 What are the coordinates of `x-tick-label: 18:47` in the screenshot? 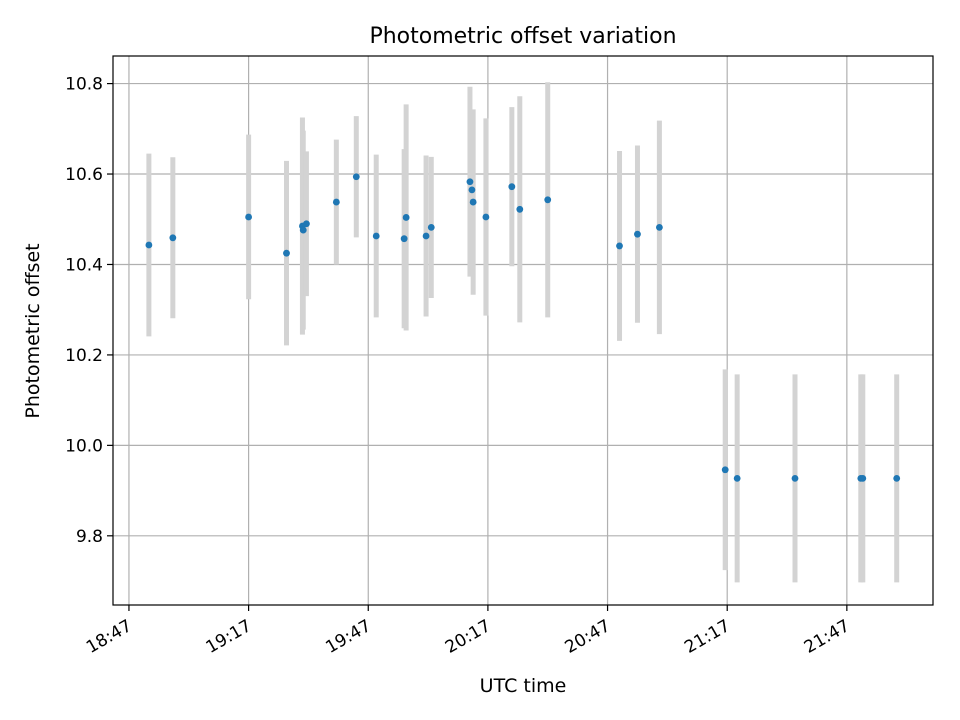 It's located at (109, 637).